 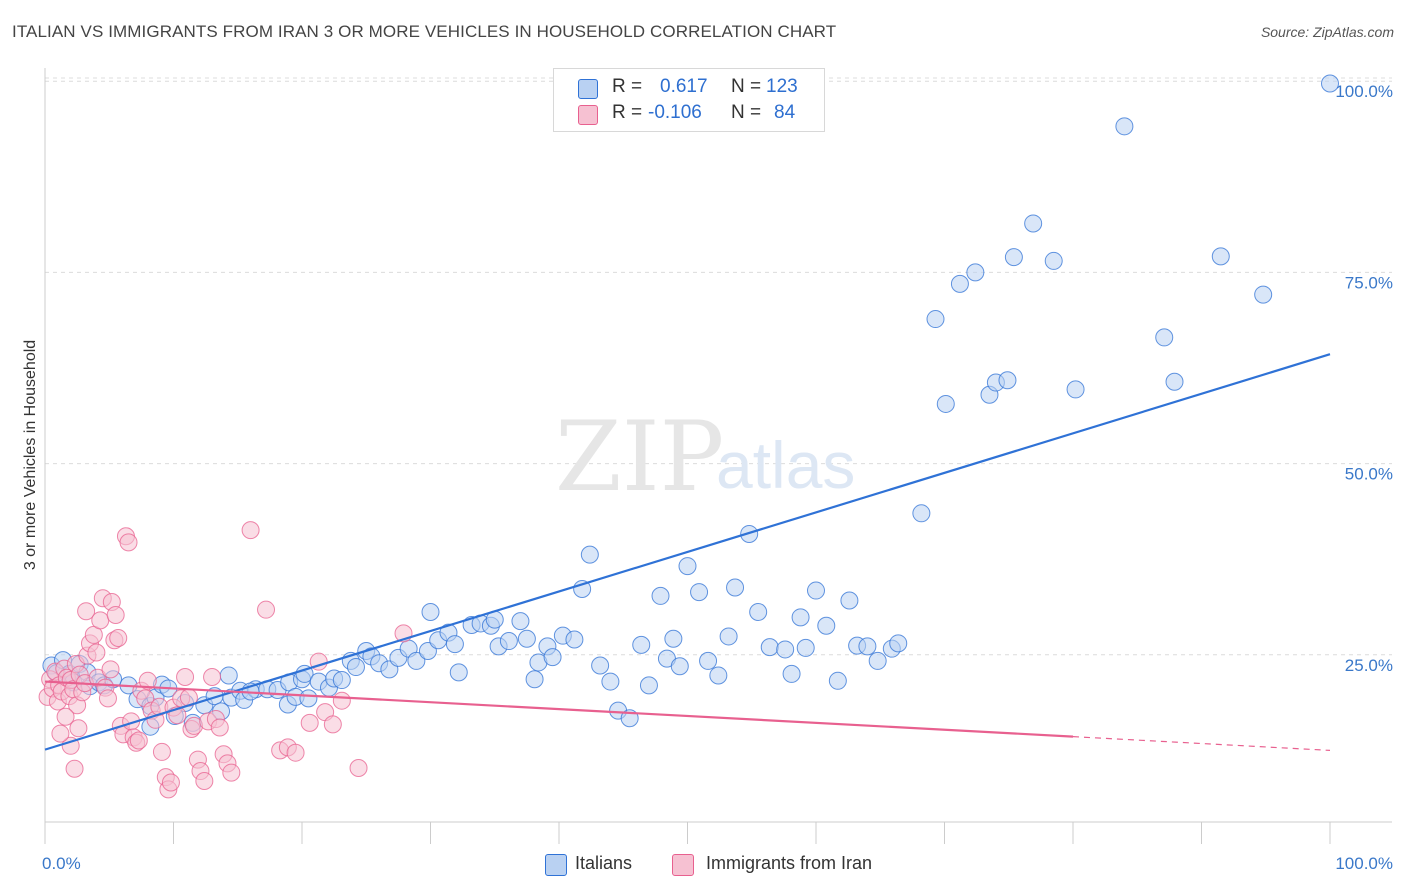 What do you see at coordinates (556, 865) in the screenshot?
I see `italians-legend-swatch` at bounding box center [556, 865].